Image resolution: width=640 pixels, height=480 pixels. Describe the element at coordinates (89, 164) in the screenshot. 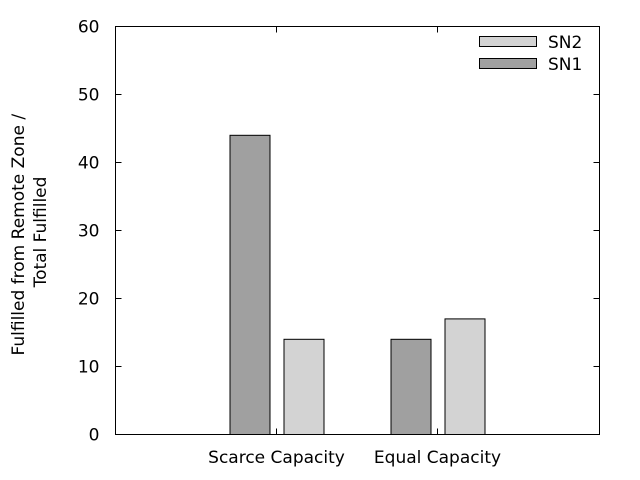

I see `y-tick-label: 40` at that location.